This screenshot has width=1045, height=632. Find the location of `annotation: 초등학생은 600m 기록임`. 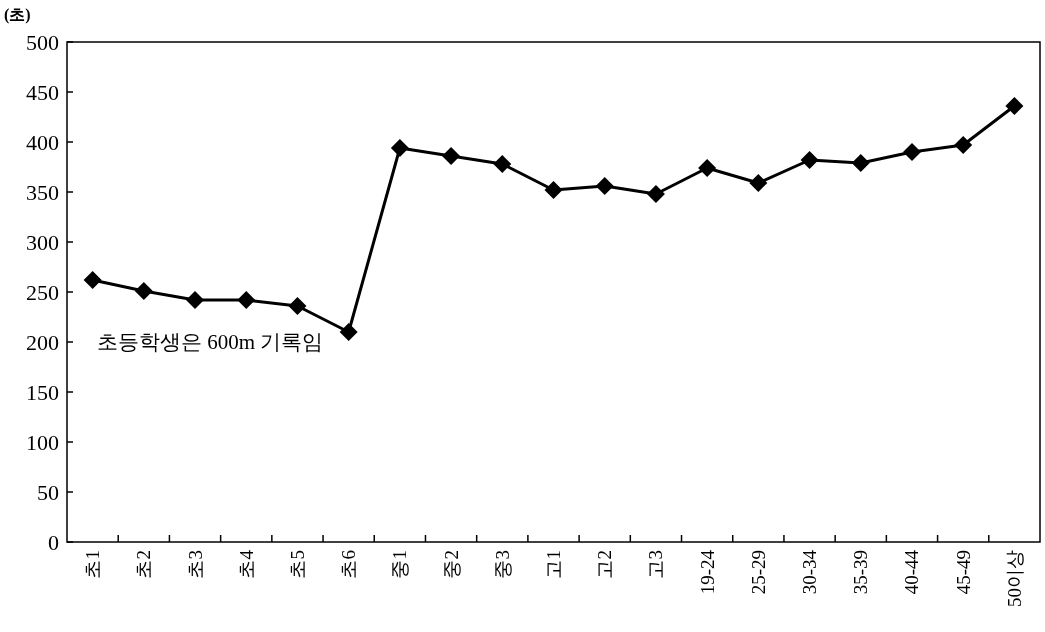

annotation: 초등학생은 600m 기록임 is located at coordinates (210, 342).